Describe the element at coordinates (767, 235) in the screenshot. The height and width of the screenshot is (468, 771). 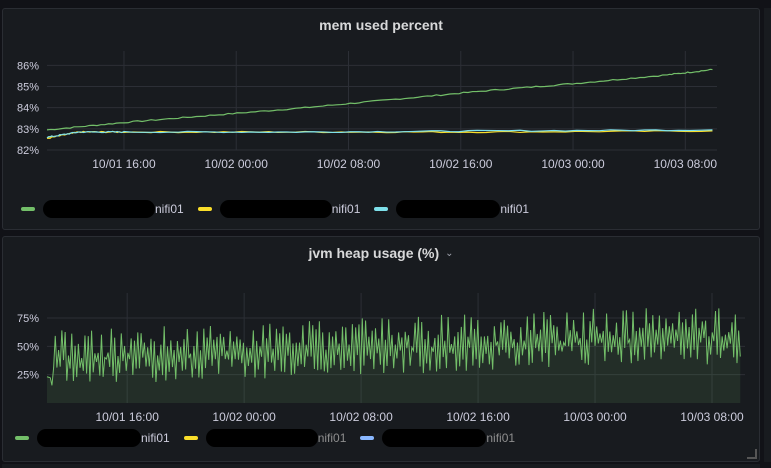
I see `side-panel-edge` at that location.